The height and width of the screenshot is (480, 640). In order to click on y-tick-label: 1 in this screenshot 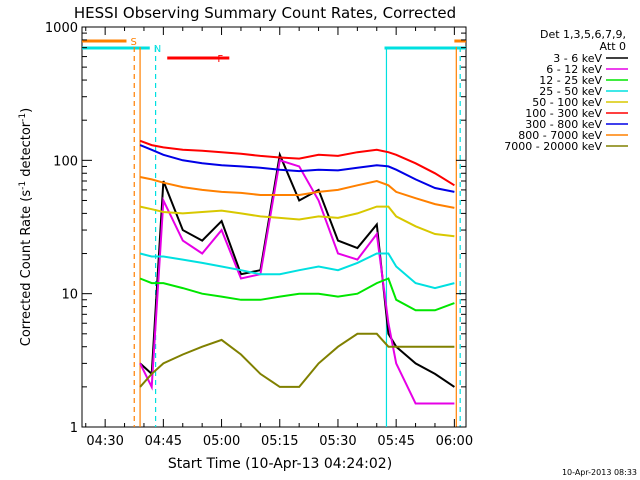, I will do `click(74, 428)`.